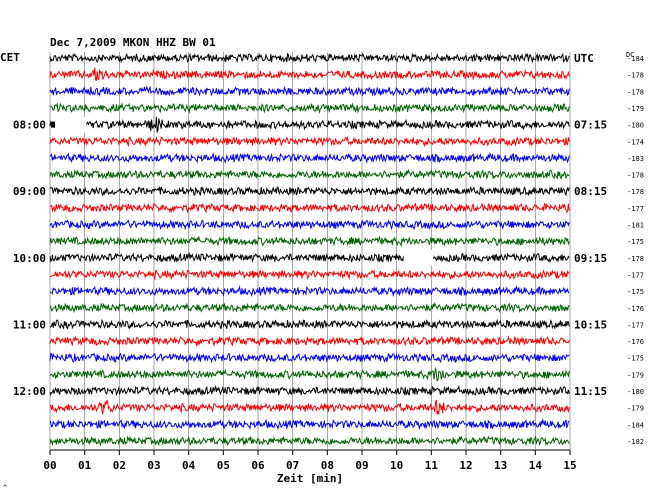 This screenshot has width=650, height=494. I want to click on right-hour-label: 07:15, so click(590, 125).